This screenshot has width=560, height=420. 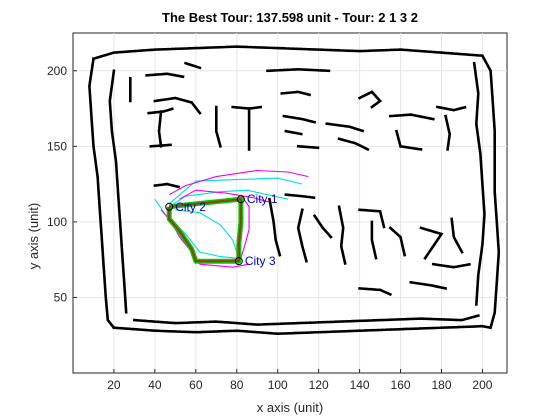 I want to click on x-tick-label: 180, so click(x=441, y=385).